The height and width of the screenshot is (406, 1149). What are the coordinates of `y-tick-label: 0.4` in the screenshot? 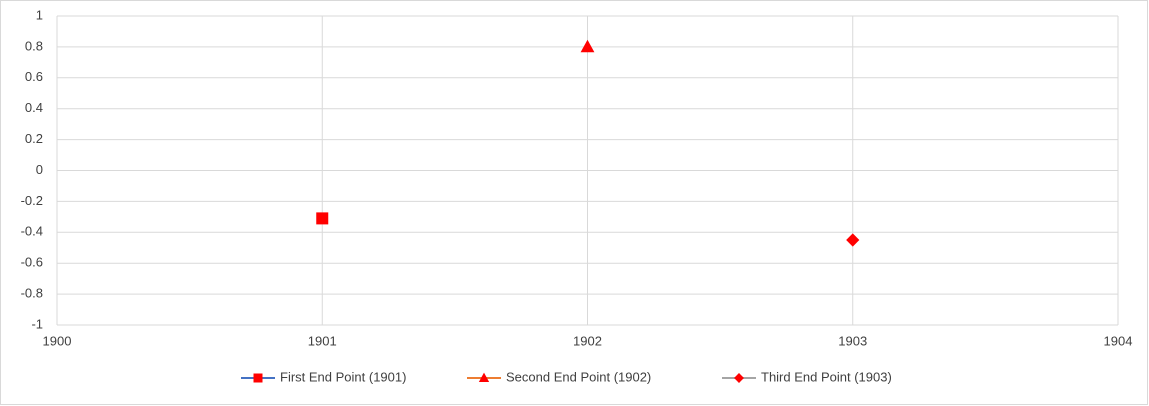 It's located at (34, 107).